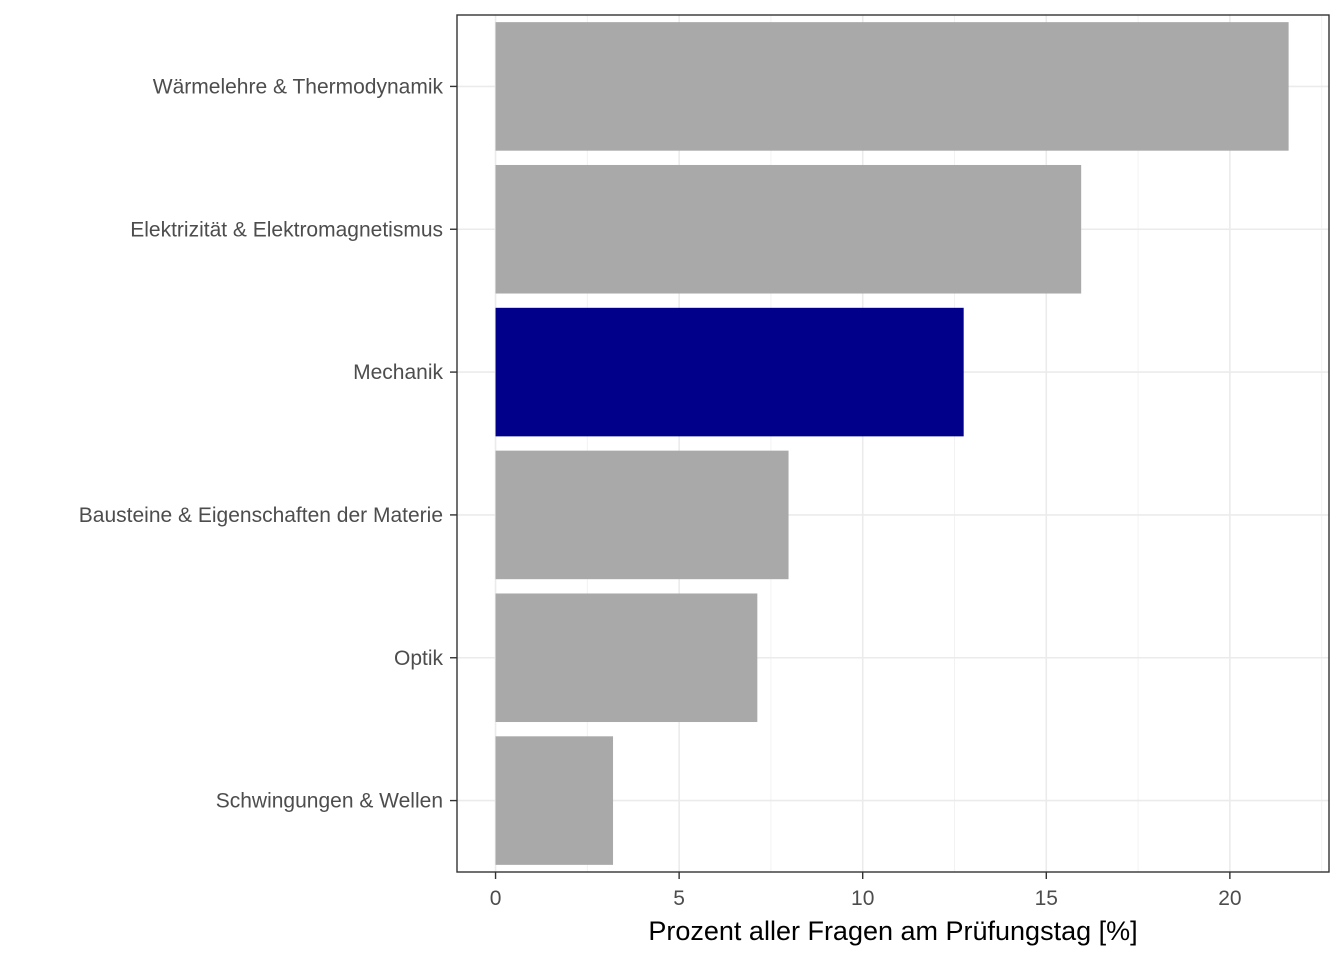 The width and height of the screenshot is (1344, 960). What do you see at coordinates (261, 515) in the screenshot?
I see `category-label-3: Bausteine & Eigenschaften der Materie` at bounding box center [261, 515].